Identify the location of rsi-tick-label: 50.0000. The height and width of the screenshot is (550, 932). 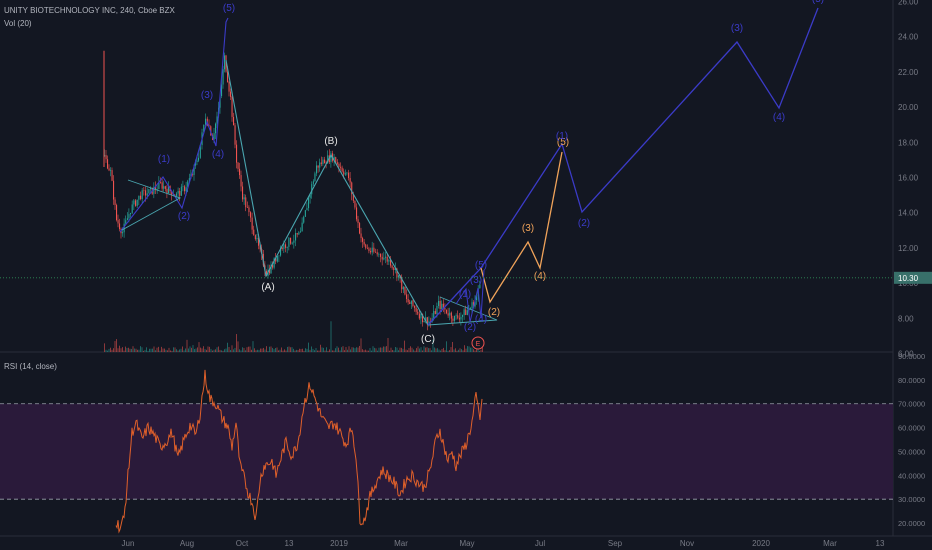
(911, 451).